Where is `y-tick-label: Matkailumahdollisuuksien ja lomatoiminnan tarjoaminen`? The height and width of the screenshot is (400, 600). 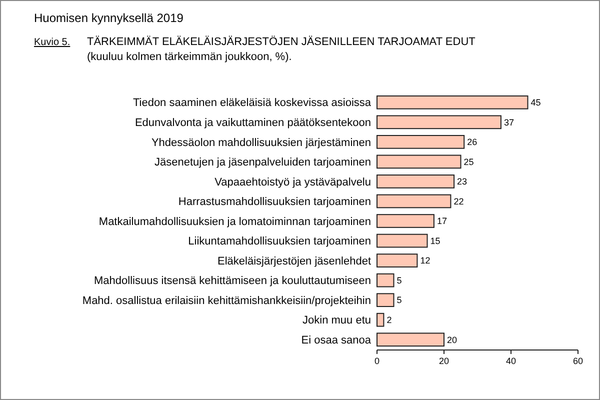
y-tick-label: Matkailumahdollisuuksien ja lomatoiminnan tarjoaminen is located at coordinates (234, 222).